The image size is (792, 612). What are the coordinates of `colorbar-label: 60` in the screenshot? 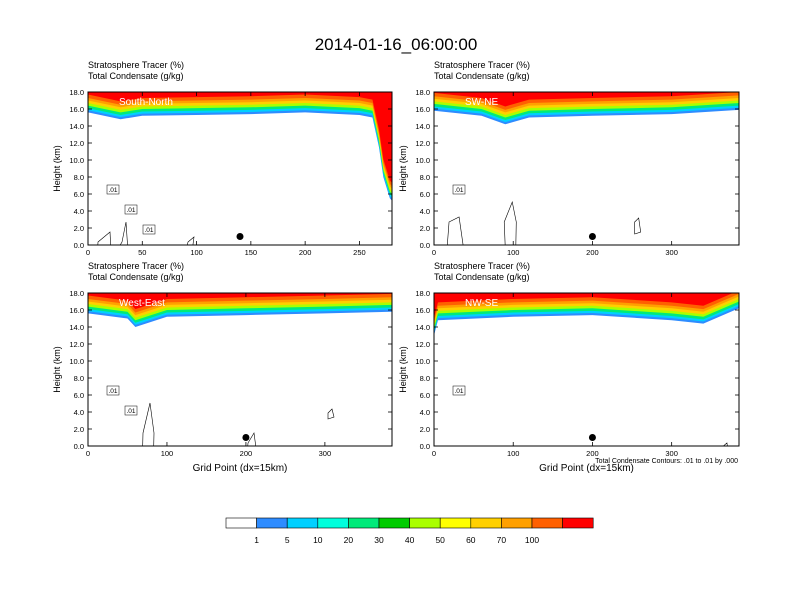 It's located at (471, 540).